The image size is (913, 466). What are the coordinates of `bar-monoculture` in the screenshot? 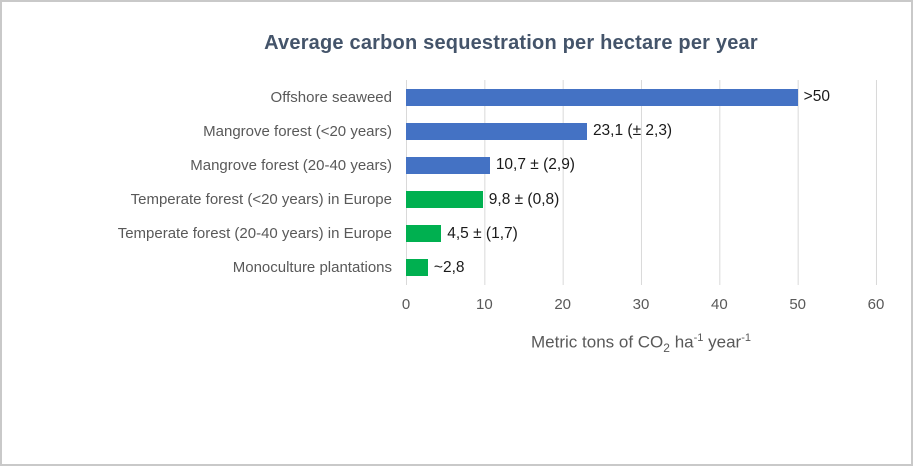 It's located at (417, 268).